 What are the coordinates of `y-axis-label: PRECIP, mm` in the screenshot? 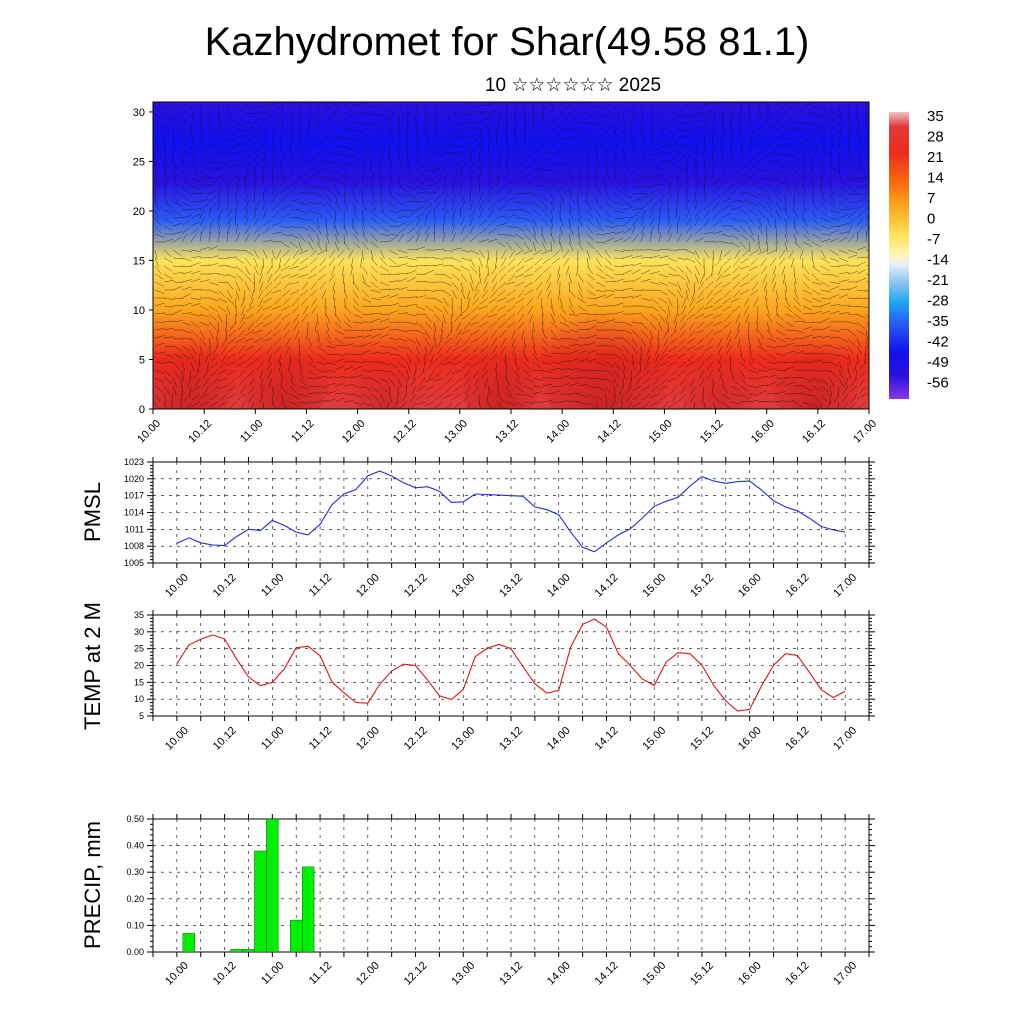 It's located at (92, 885).